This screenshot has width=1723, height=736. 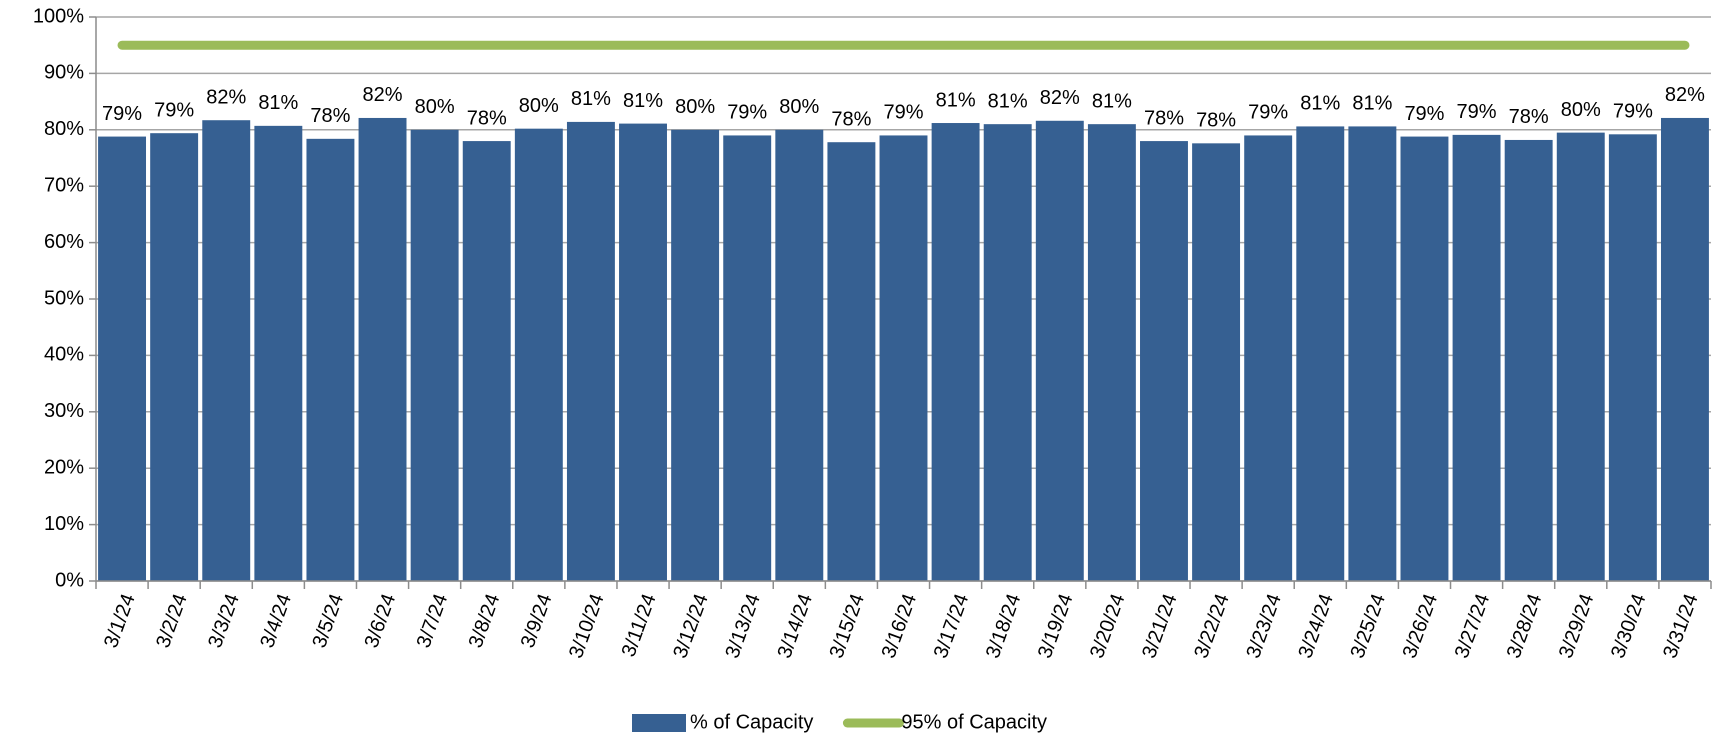 I want to click on y-tick-label: 50%, so click(x=64, y=298).